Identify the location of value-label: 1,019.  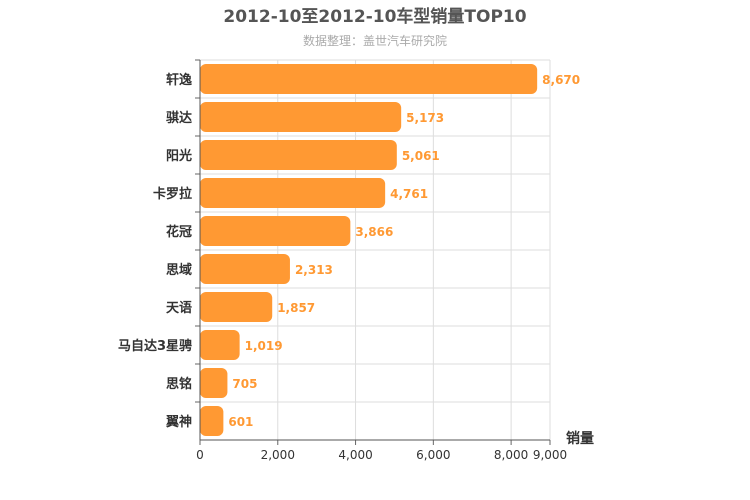
(264, 346).